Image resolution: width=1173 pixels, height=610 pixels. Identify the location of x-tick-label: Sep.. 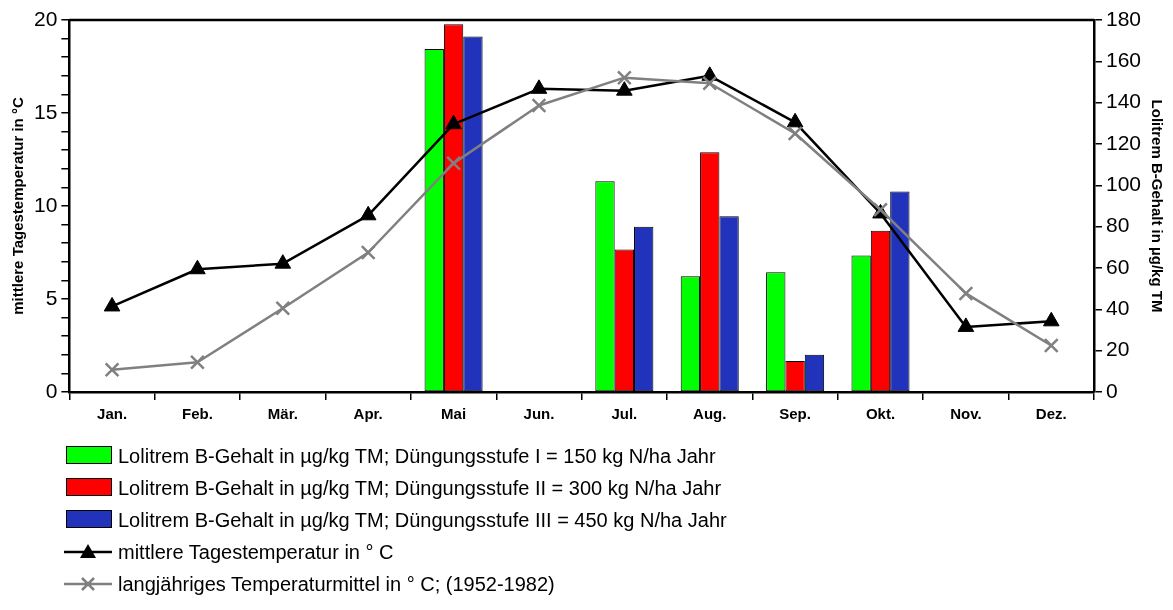
(795, 414).